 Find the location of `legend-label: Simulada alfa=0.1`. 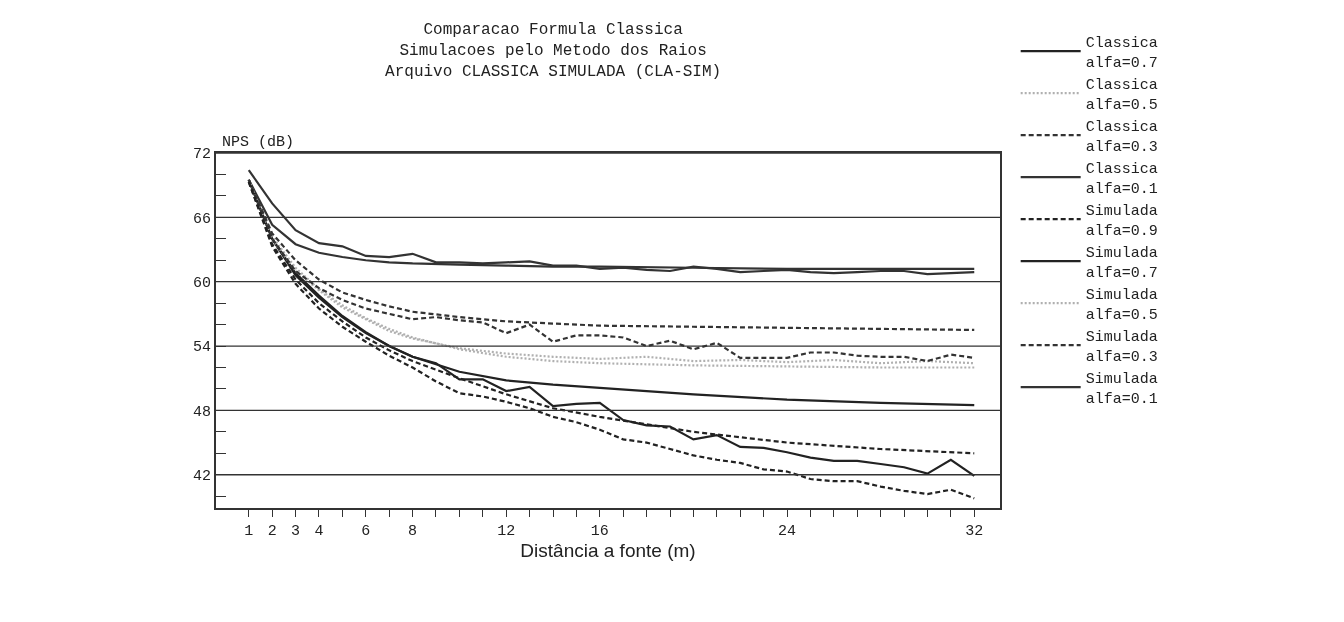

legend-label: Simulada alfa=0.1 is located at coordinates (1121, 389).